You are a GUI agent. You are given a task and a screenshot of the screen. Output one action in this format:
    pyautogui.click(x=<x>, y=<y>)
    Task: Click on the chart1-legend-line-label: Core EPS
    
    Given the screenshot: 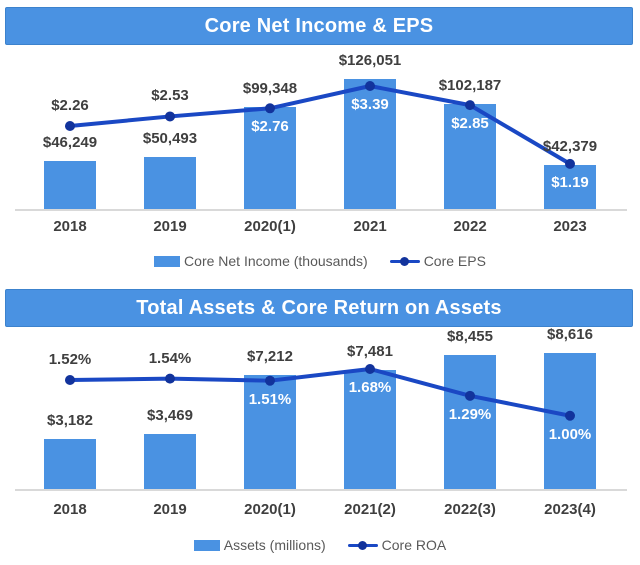 What is the action you would take?
    pyautogui.click(x=454, y=261)
    